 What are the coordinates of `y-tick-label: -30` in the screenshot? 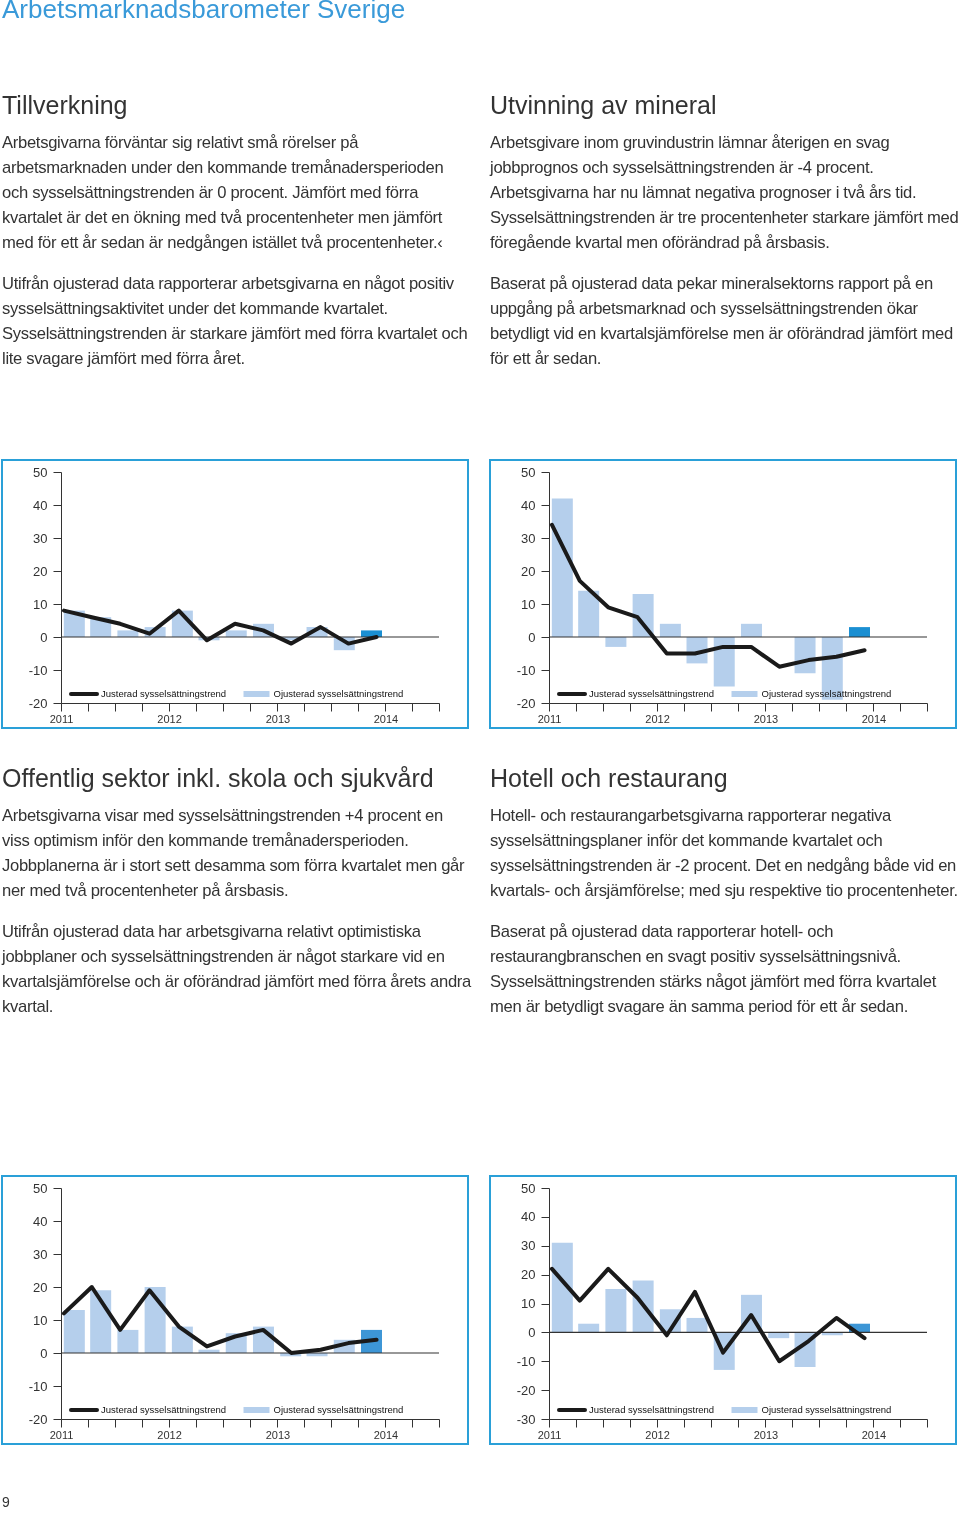 It's located at (526, 1419).